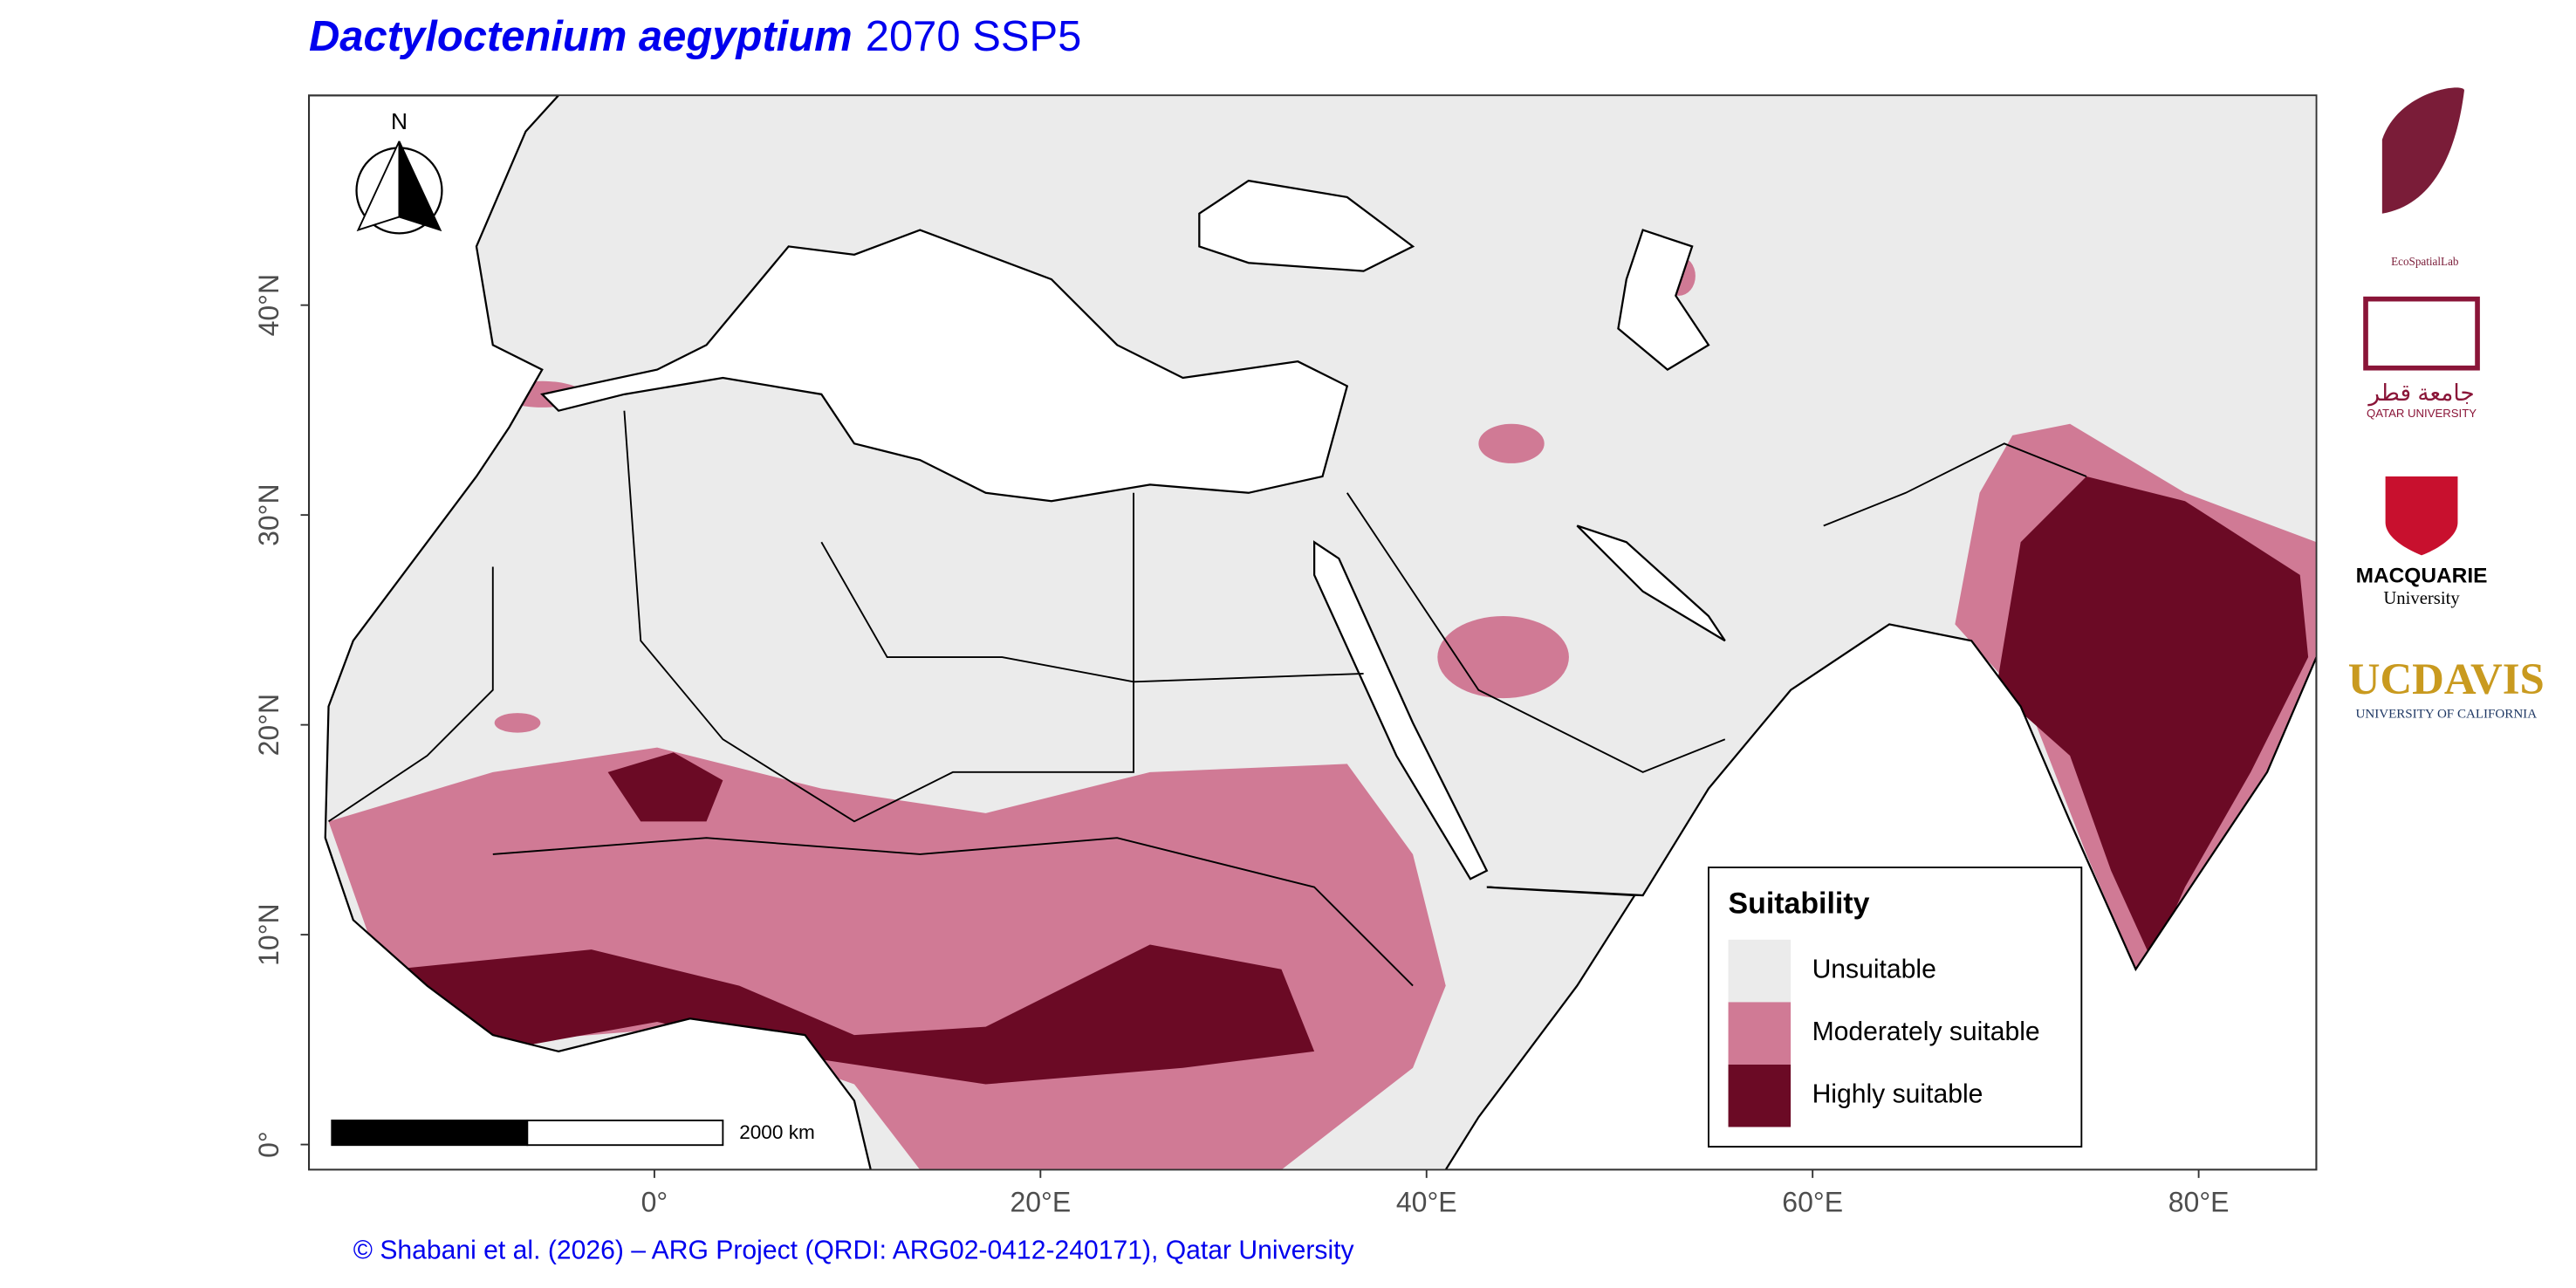 This screenshot has width=2576, height=1288. Describe the element at coordinates (2152, 719) in the screenshot. I see `india-core` at that location.